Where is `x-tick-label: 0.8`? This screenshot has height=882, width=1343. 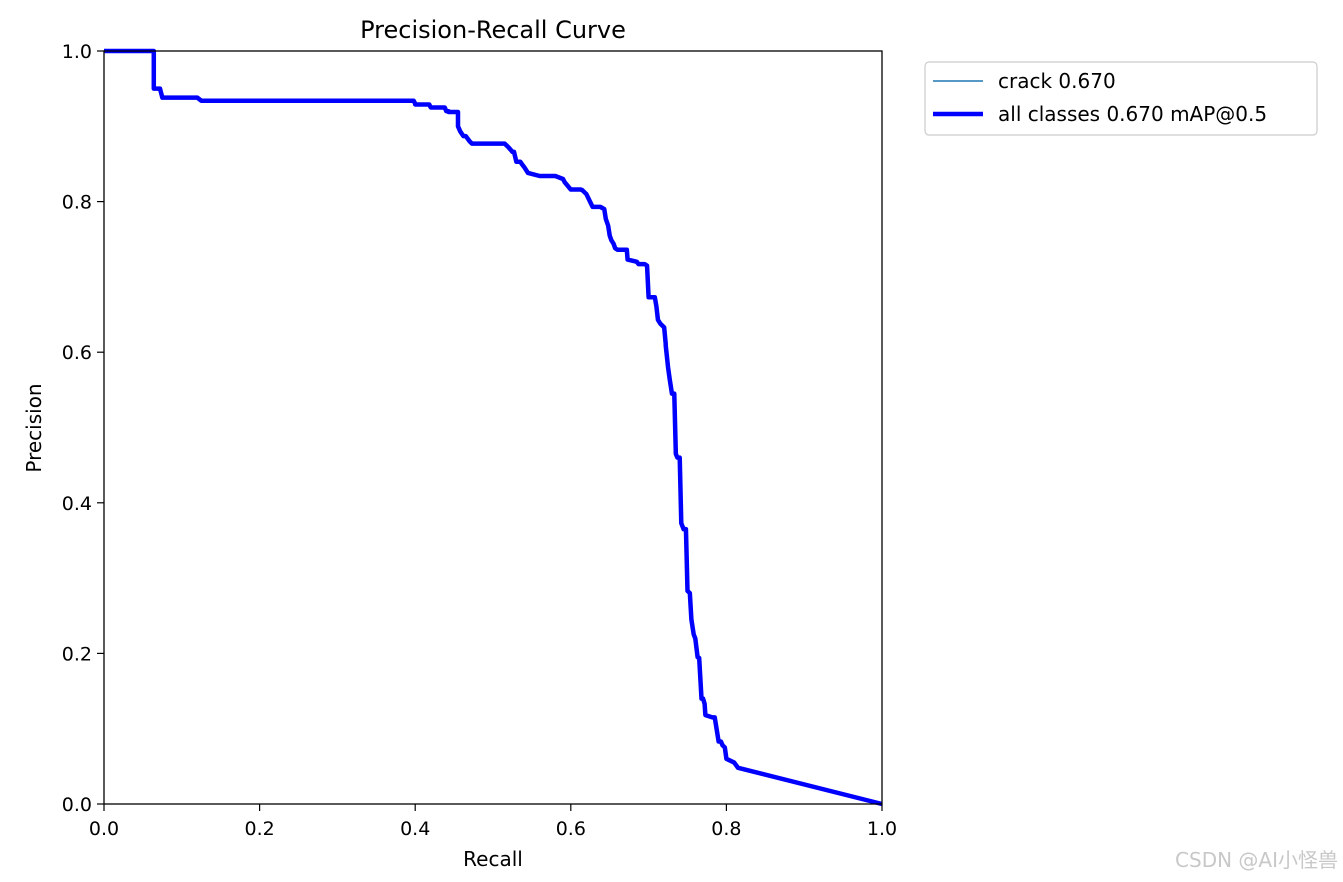 x-tick-label: 0.8 is located at coordinates (726, 829).